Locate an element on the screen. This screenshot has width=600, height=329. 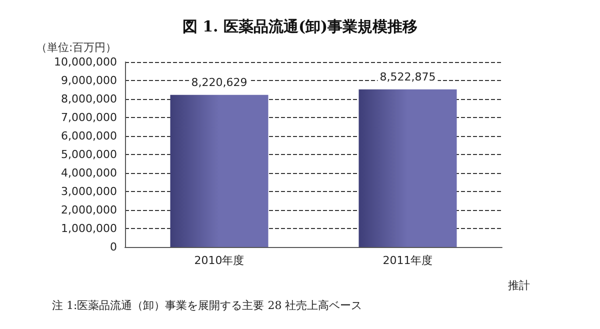
y-tick-label: 0 is located at coordinates (113, 247).